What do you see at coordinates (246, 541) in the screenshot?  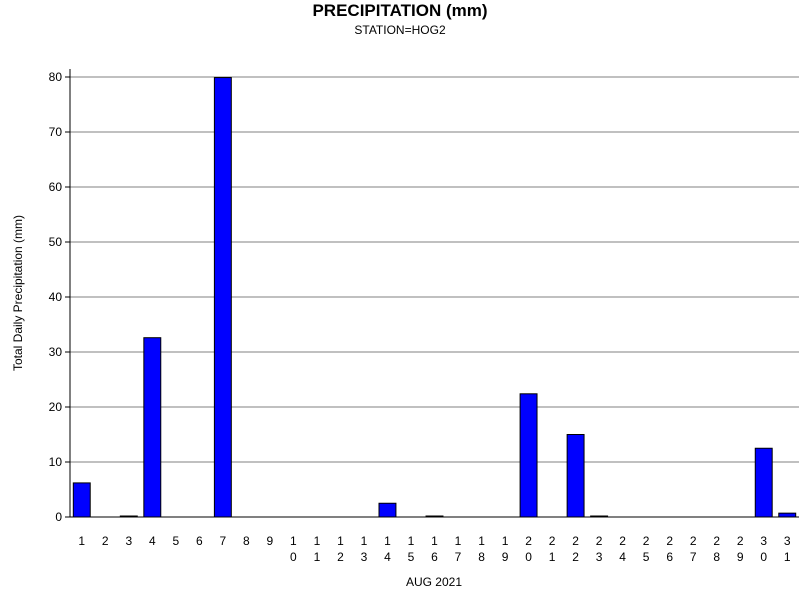 I see `x-tick-label: 8` at bounding box center [246, 541].